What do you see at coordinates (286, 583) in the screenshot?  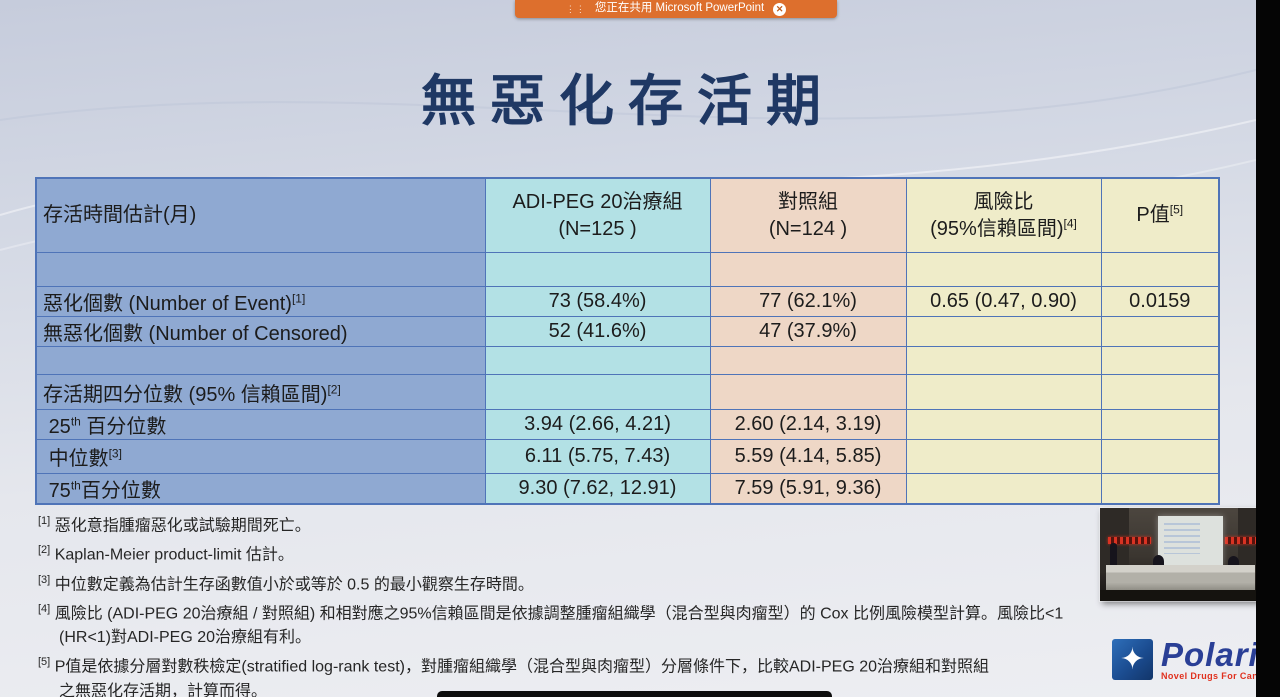 I see `footnote-3: [3] 中位數定義為估計生存函數值小於或等於 0.5 的最小觀察生存時間。` at bounding box center [286, 583].